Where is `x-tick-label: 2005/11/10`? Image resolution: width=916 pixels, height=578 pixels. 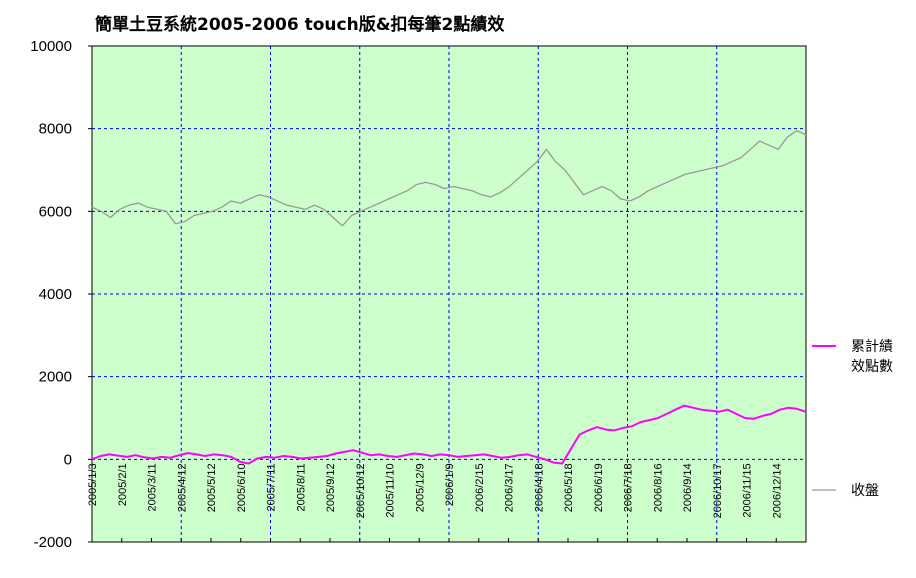 x-tick-label: 2005/11/10 is located at coordinates (391, 490).